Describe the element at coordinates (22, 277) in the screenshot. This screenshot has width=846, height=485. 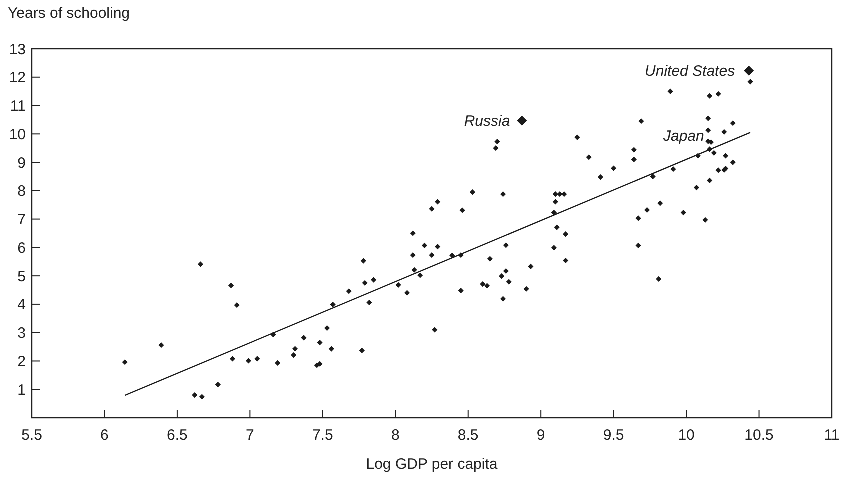
I see `y-tick-label: 5` at that location.